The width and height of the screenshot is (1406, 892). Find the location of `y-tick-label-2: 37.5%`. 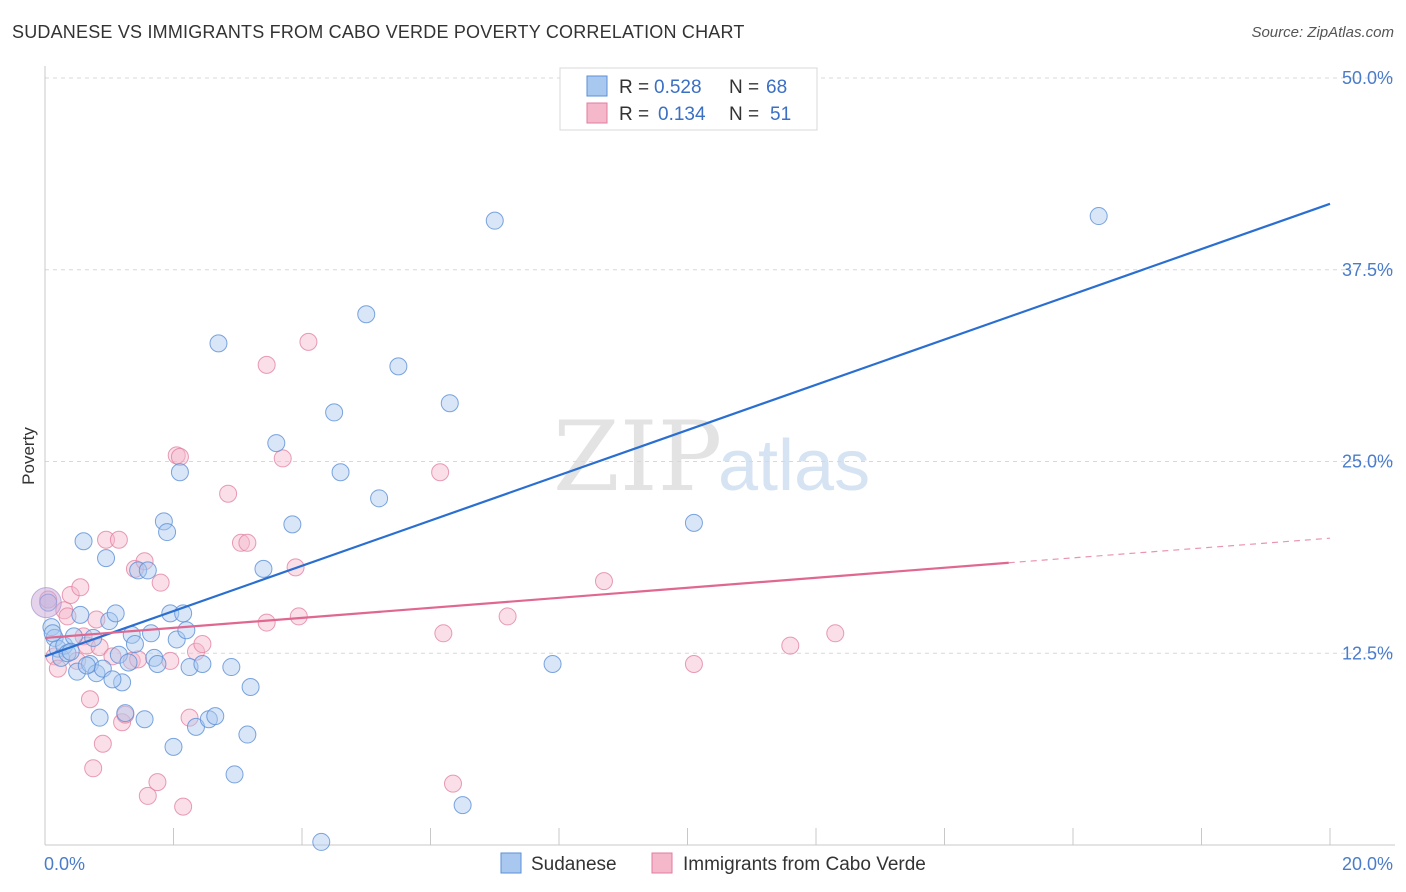

y-tick-label-2: 37.5% is located at coordinates (1367, 270).